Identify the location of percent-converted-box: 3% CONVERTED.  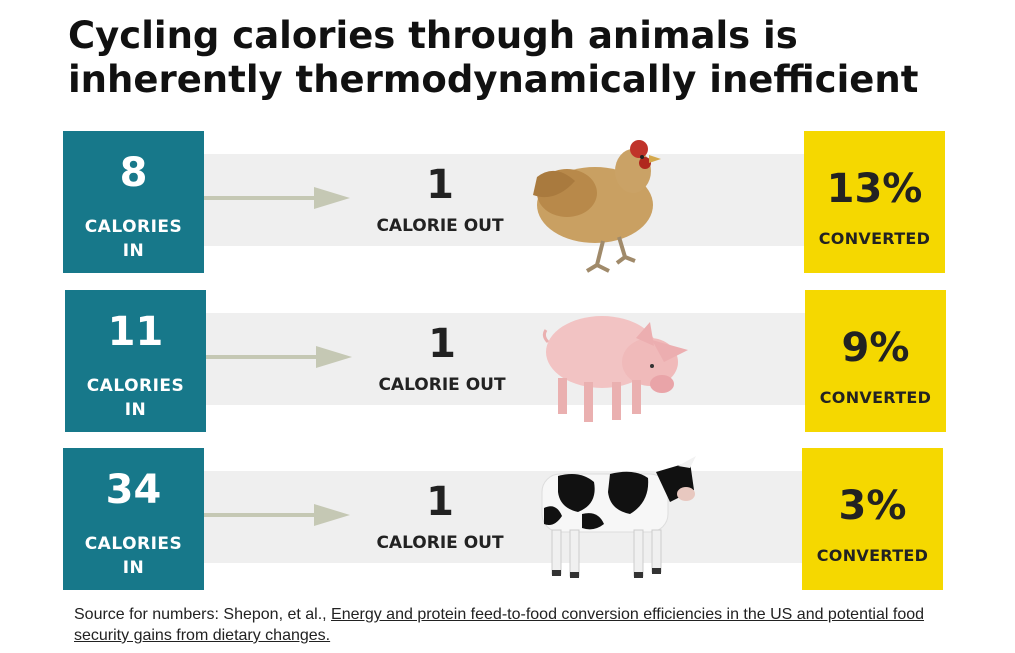
(872, 519).